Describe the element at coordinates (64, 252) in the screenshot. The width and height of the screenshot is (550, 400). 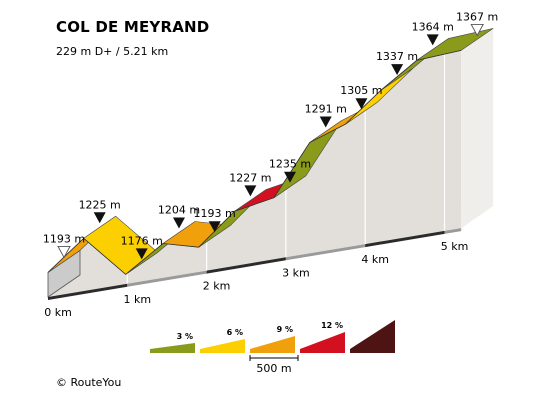
I see `start-marker` at that location.